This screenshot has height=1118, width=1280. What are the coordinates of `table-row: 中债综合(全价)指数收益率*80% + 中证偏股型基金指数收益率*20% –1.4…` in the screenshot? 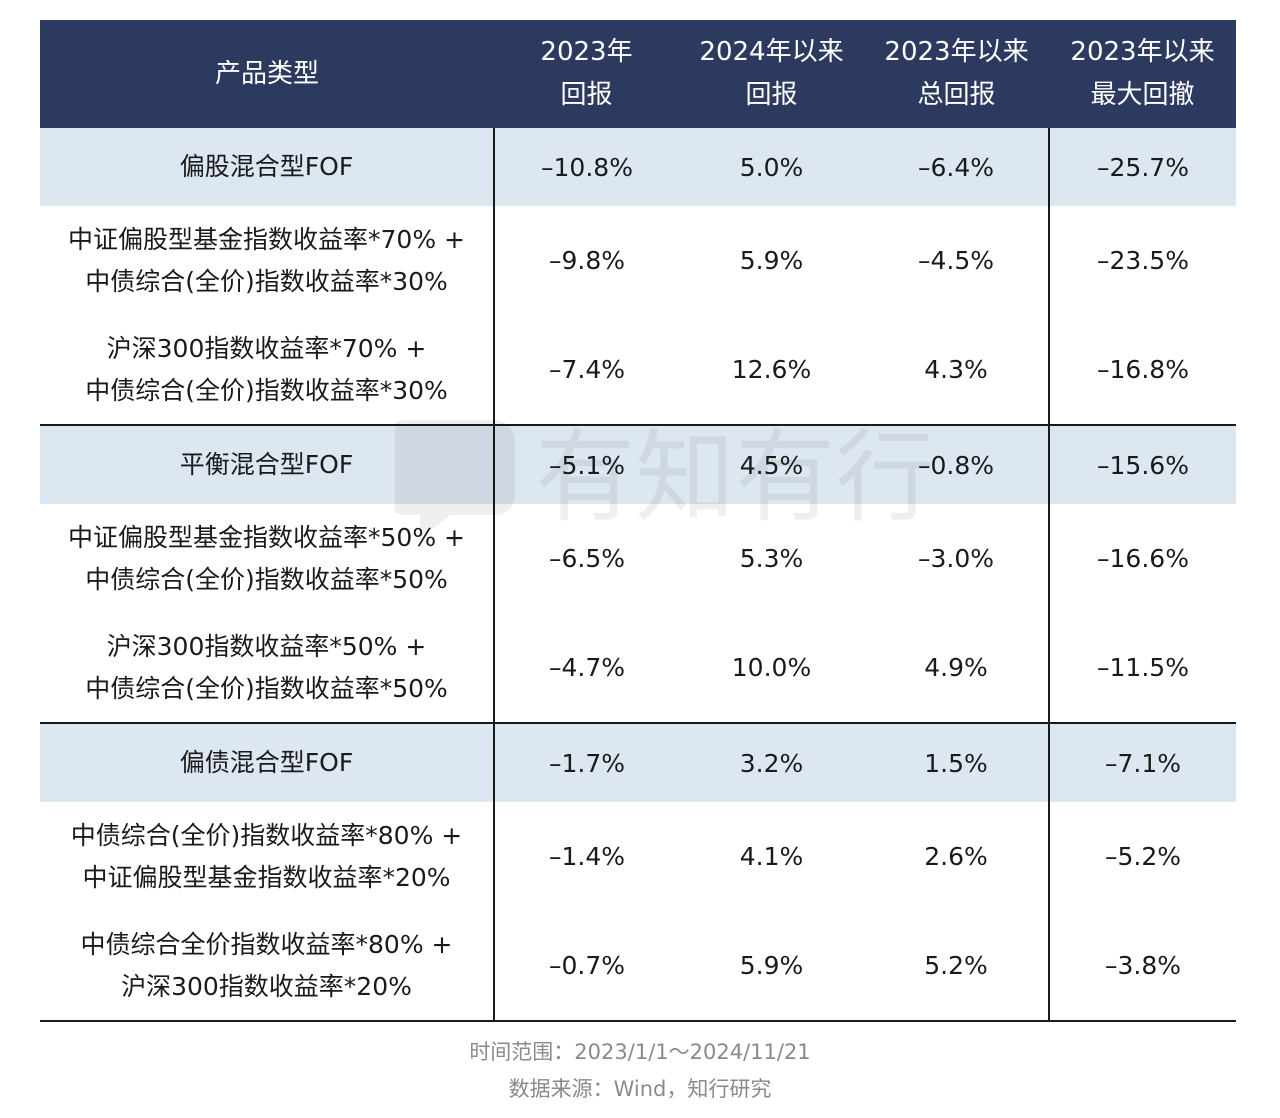 It's located at (638, 856).